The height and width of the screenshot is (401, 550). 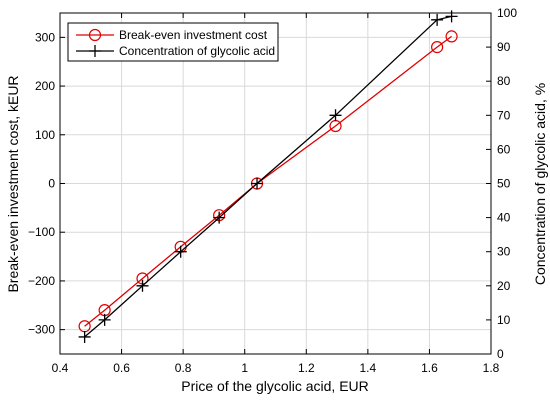 I want to click on x-tick-label: 0.4, so click(x=60, y=368).